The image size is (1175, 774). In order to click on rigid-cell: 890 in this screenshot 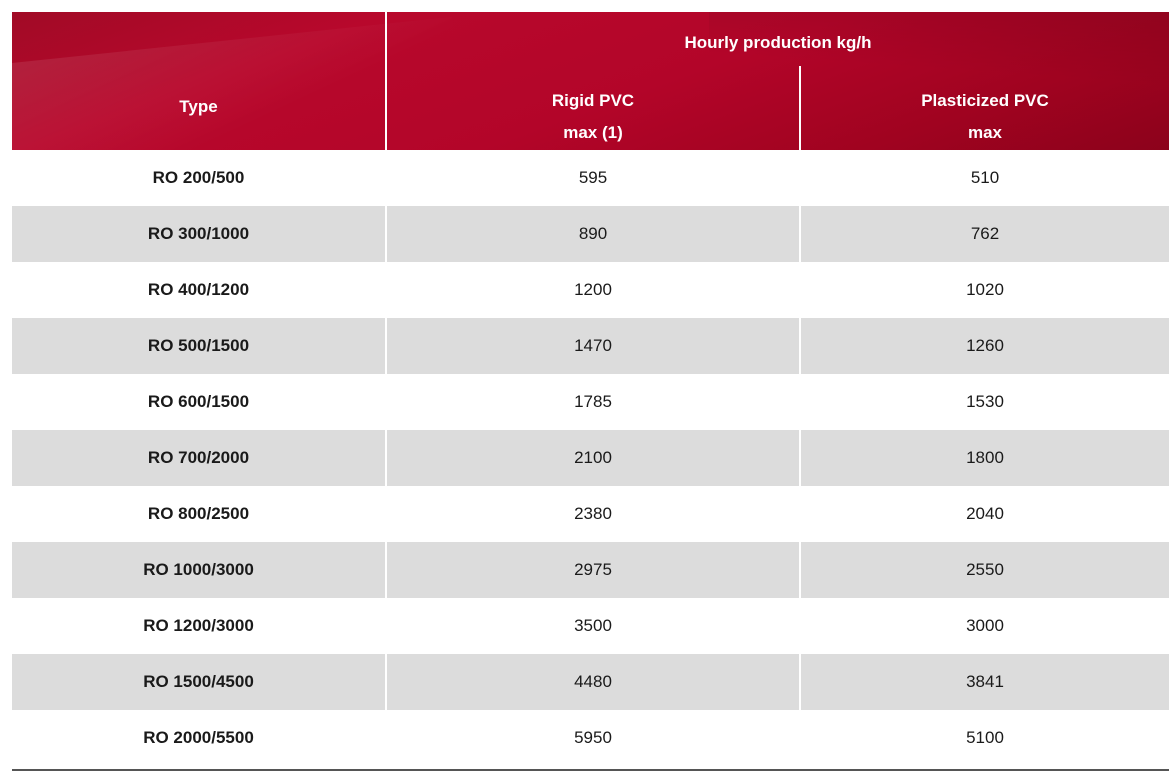, I will do `click(593, 233)`.